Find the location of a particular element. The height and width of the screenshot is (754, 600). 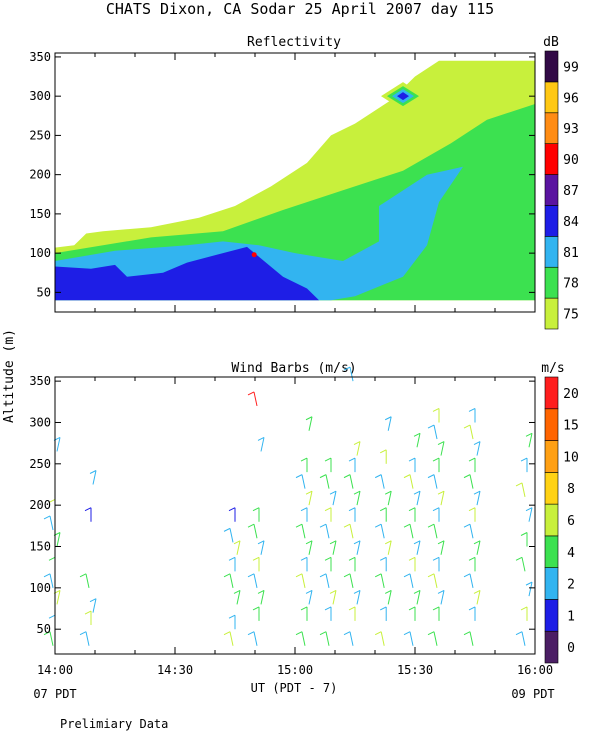

wind-ytick-label: 350 is located at coordinates (40, 381).